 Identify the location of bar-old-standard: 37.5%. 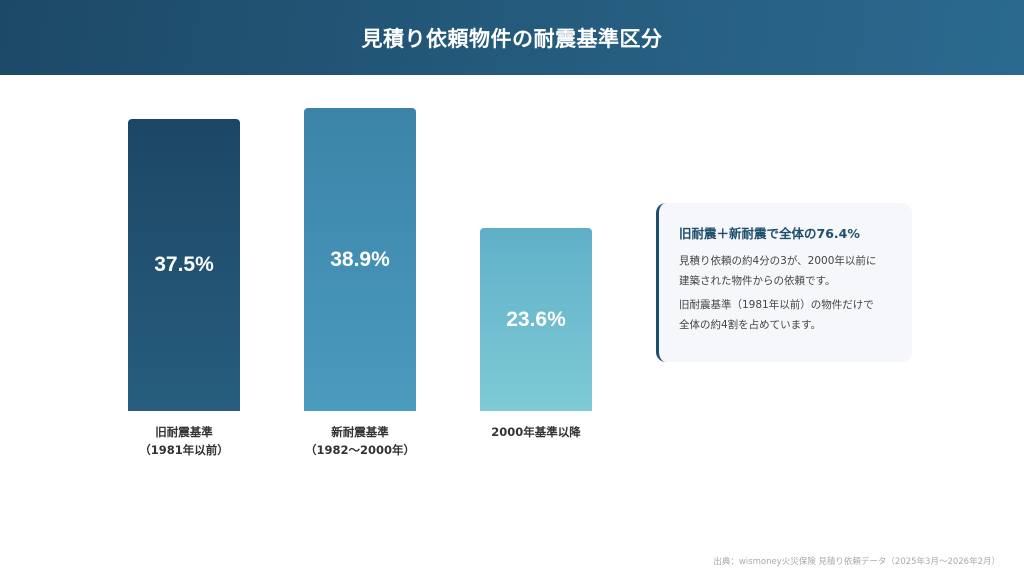
(184, 265).